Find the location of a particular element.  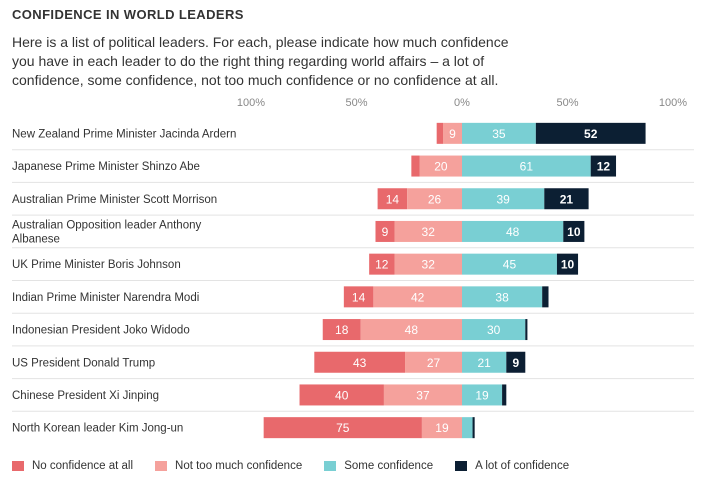

data-label: 45 is located at coordinates (510, 265).